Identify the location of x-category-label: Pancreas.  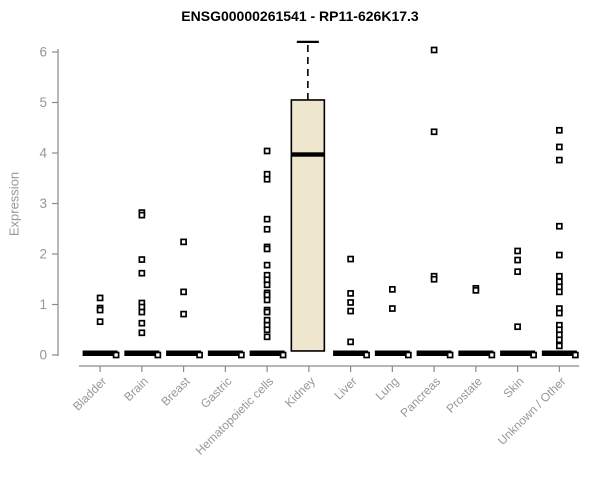
(420, 397).